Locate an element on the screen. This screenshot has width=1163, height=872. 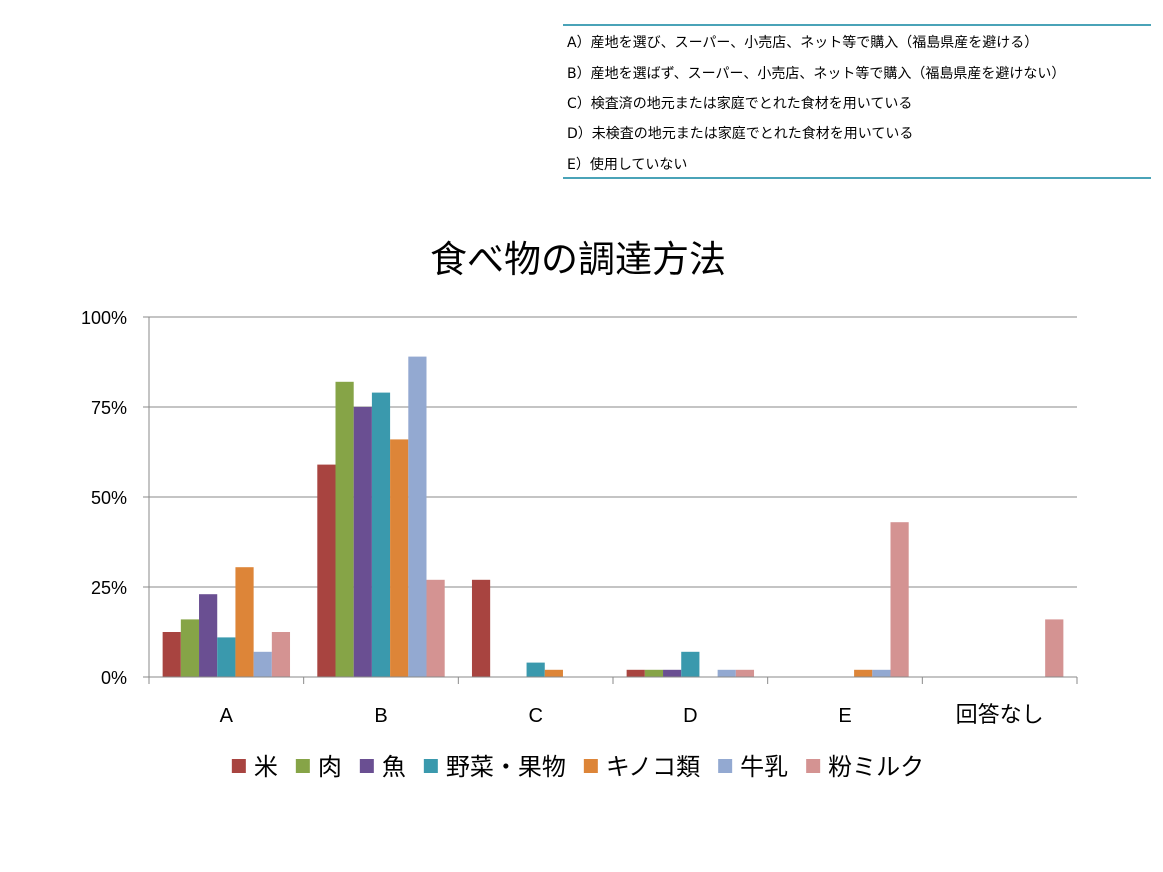
choice-note-d: D）未検査の地元または家庭でとれた食材を用いている is located at coordinates (740, 134).